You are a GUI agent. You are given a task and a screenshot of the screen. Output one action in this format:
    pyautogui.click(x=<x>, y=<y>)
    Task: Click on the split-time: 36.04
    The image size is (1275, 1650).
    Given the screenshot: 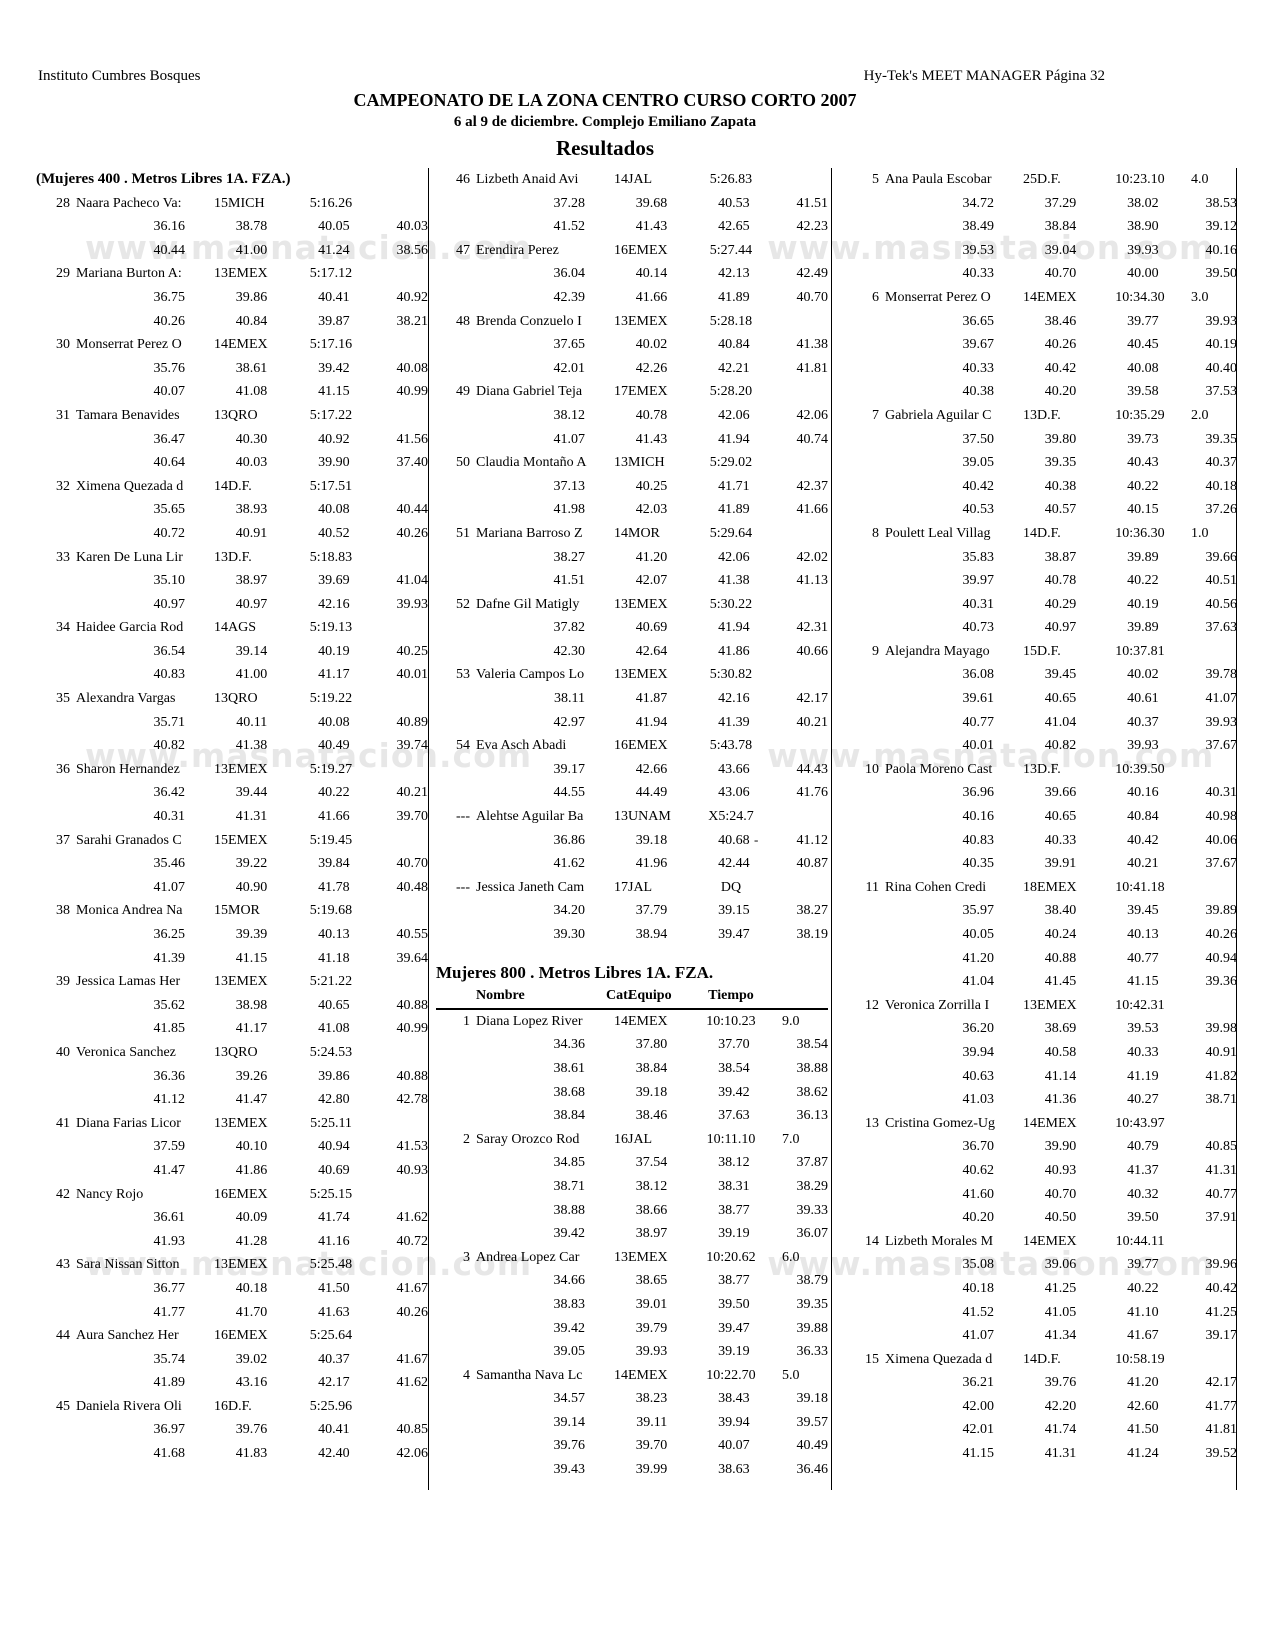 What is the action you would take?
    pyautogui.click(x=569, y=274)
    